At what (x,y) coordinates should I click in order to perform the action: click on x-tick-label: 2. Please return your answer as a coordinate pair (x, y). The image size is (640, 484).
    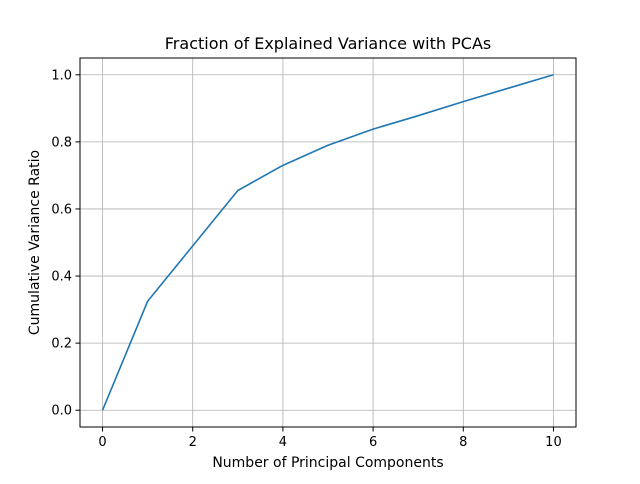
    Looking at the image, I should click on (193, 442).